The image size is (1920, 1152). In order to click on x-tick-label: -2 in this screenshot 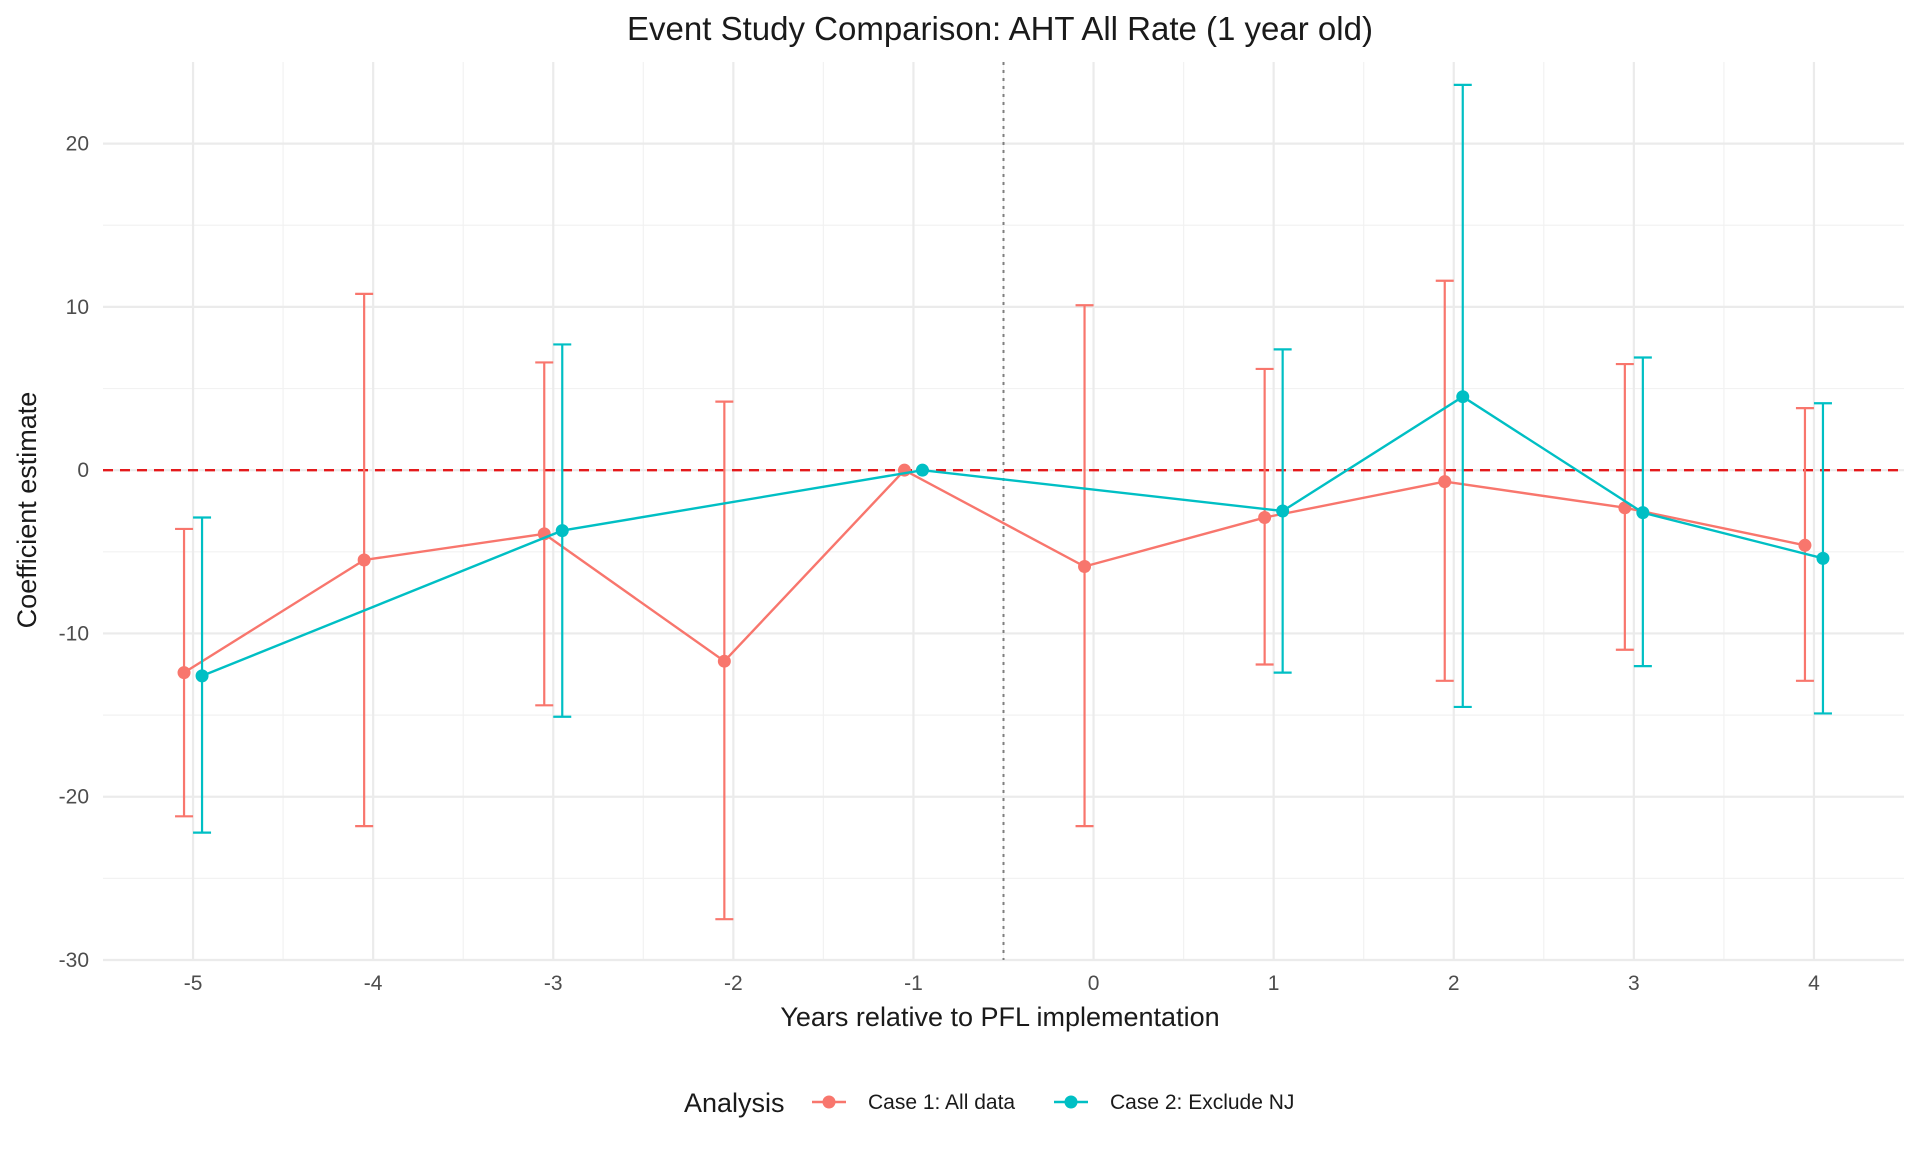, I will do `click(733, 983)`.